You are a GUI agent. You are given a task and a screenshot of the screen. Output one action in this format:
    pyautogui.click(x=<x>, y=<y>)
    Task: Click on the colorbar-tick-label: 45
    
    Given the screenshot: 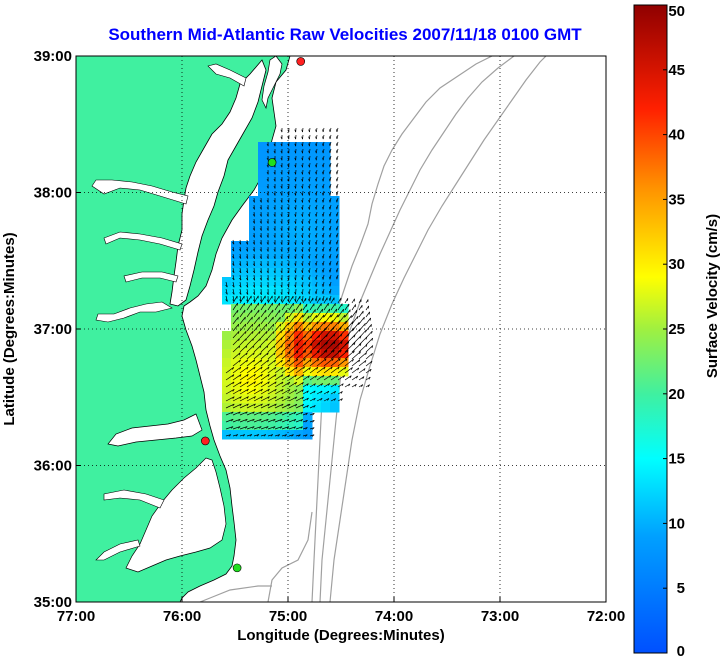 What is the action you would take?
    pyautogui.click(x=676, y=70)
    